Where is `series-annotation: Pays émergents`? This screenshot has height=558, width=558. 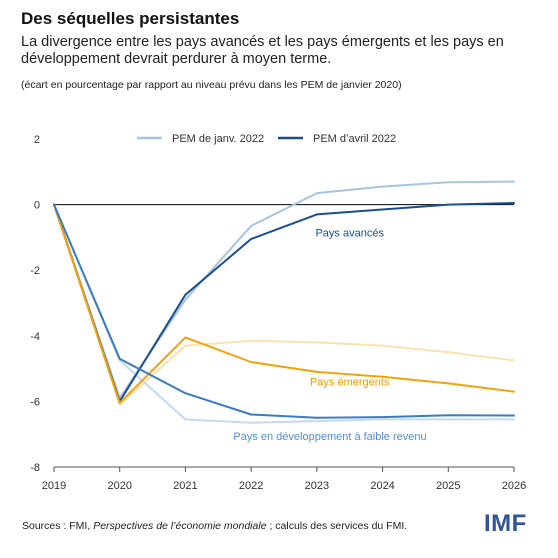
series-annotation: Pays émergents is located at coordinates (350, 383).